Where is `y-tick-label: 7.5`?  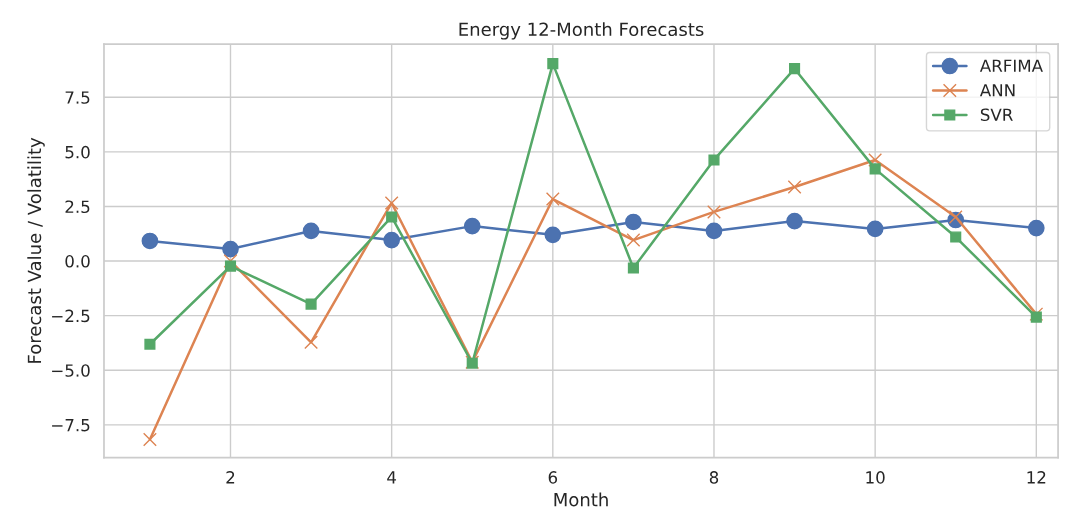 y-tick-label: 7.5 is located at coordinates (77, 97).